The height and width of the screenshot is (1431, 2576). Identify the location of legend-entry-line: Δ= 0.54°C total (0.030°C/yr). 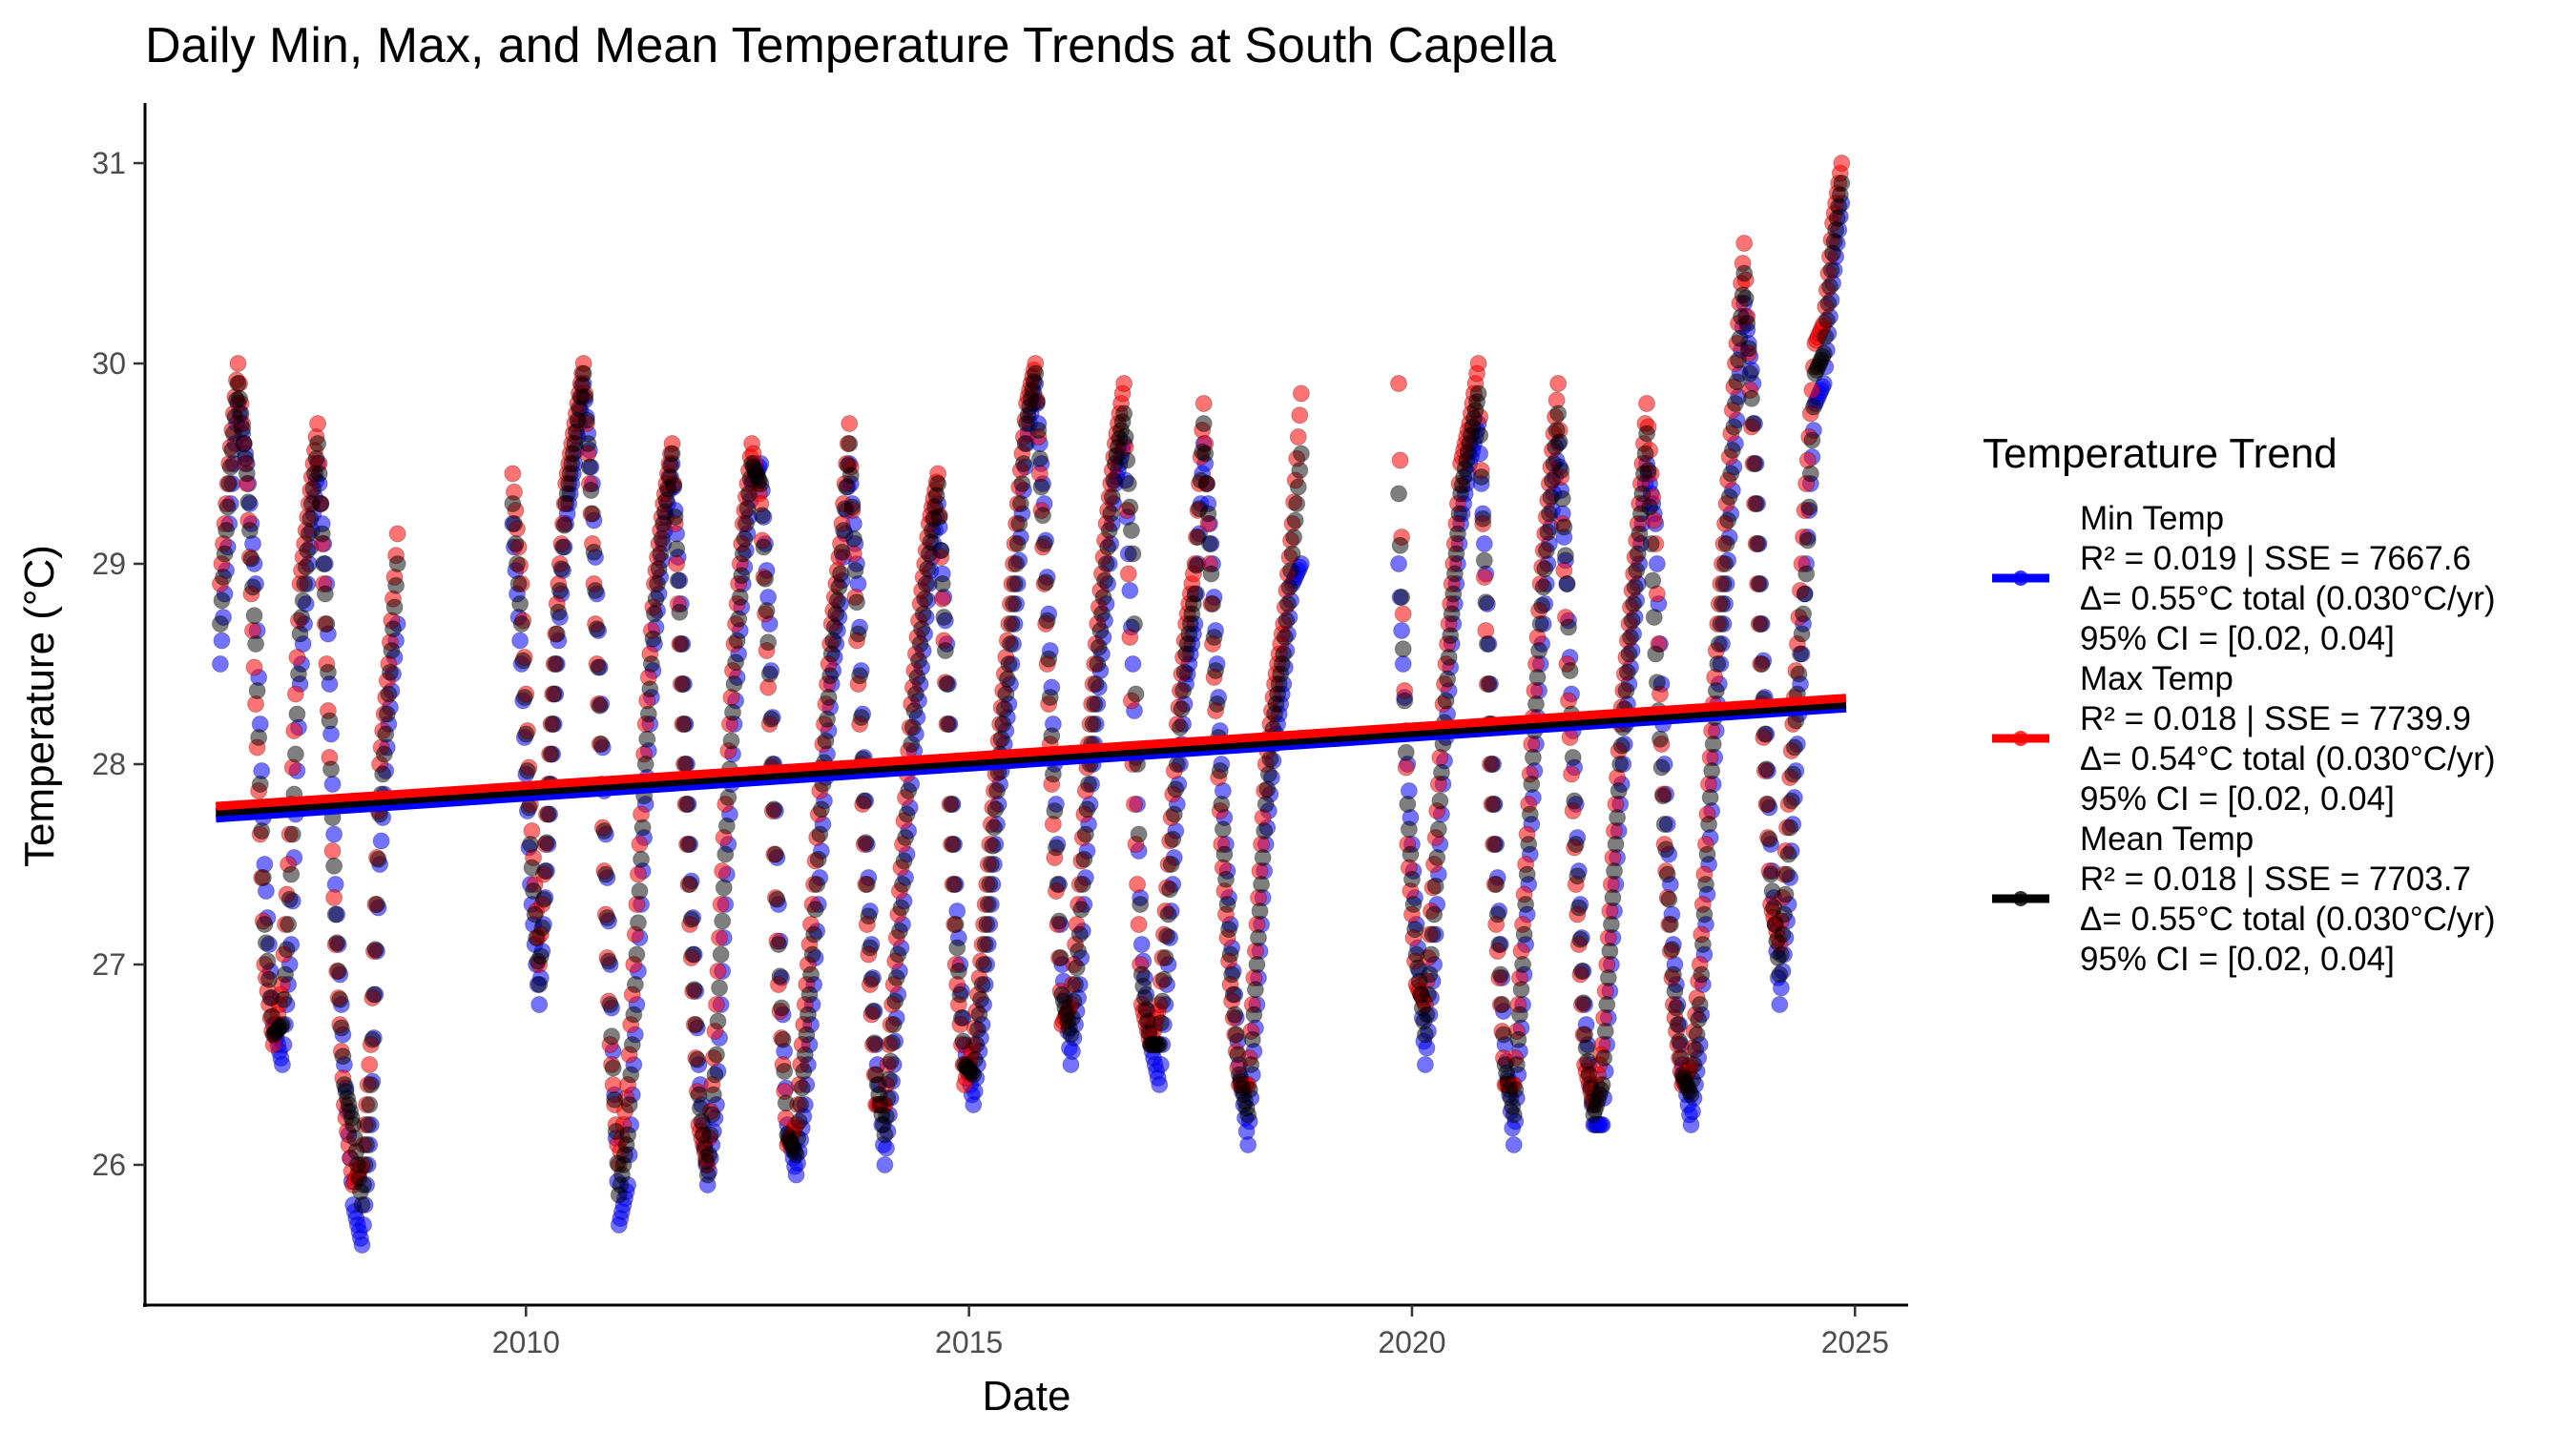
(2288, 759).